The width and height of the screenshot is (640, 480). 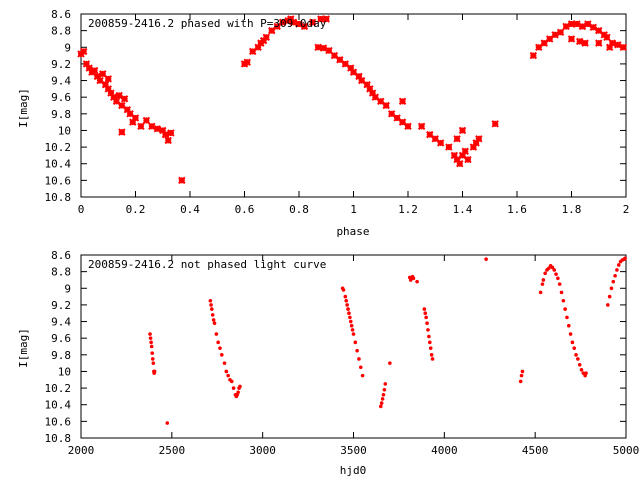 What do you see at coordinates (23, 348) in the screenshot?
I see `light-curve-y-axis-title: I[mag]` at bounding box center [23, 348].